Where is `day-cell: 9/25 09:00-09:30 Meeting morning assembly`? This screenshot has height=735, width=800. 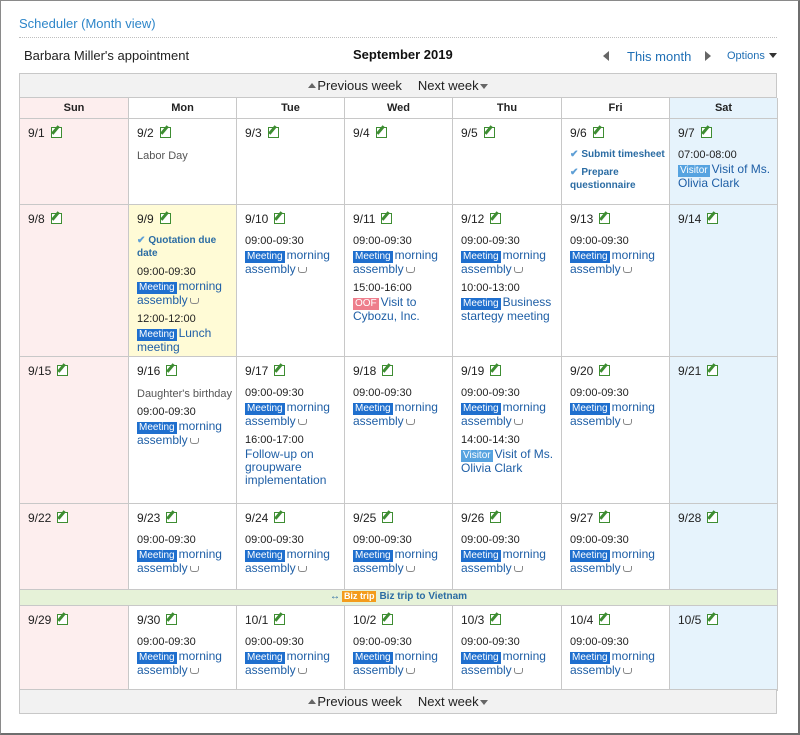
day-cell: 9/25 09:00-09:30 Meeting morning assembly is located at coordinates (399, 547).